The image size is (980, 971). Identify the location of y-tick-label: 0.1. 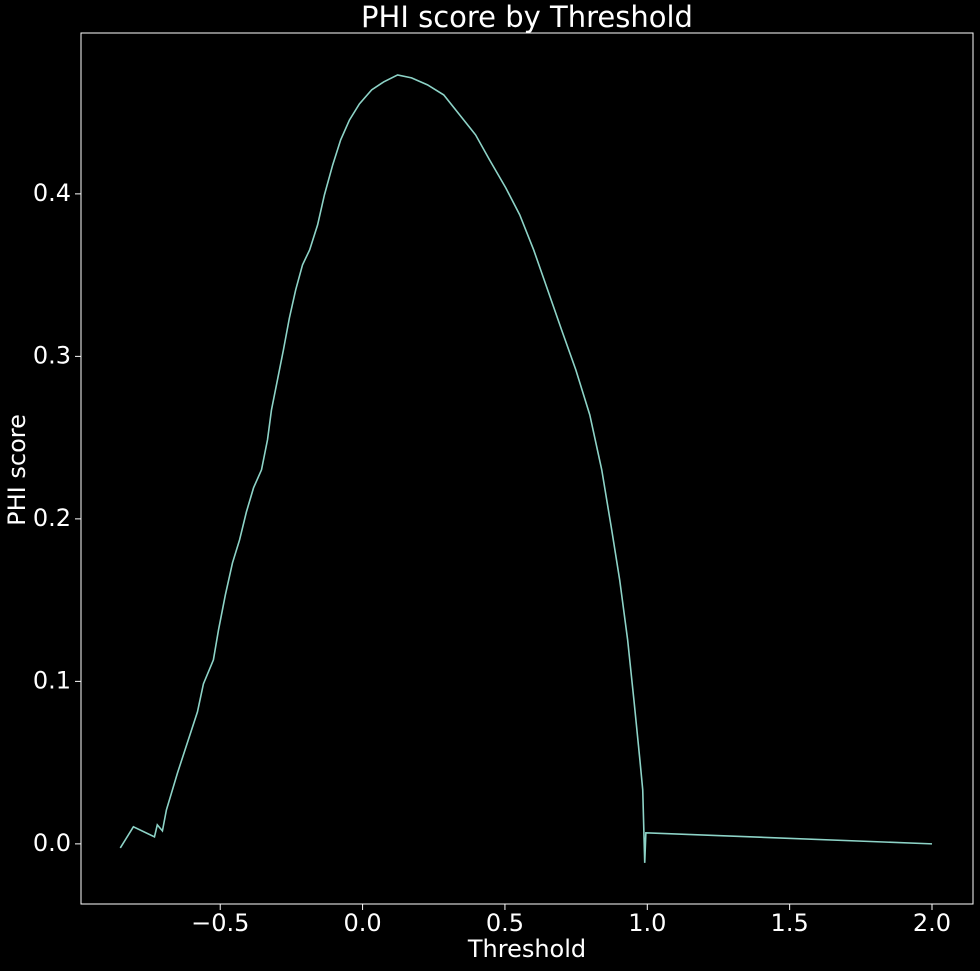
(52, 680).